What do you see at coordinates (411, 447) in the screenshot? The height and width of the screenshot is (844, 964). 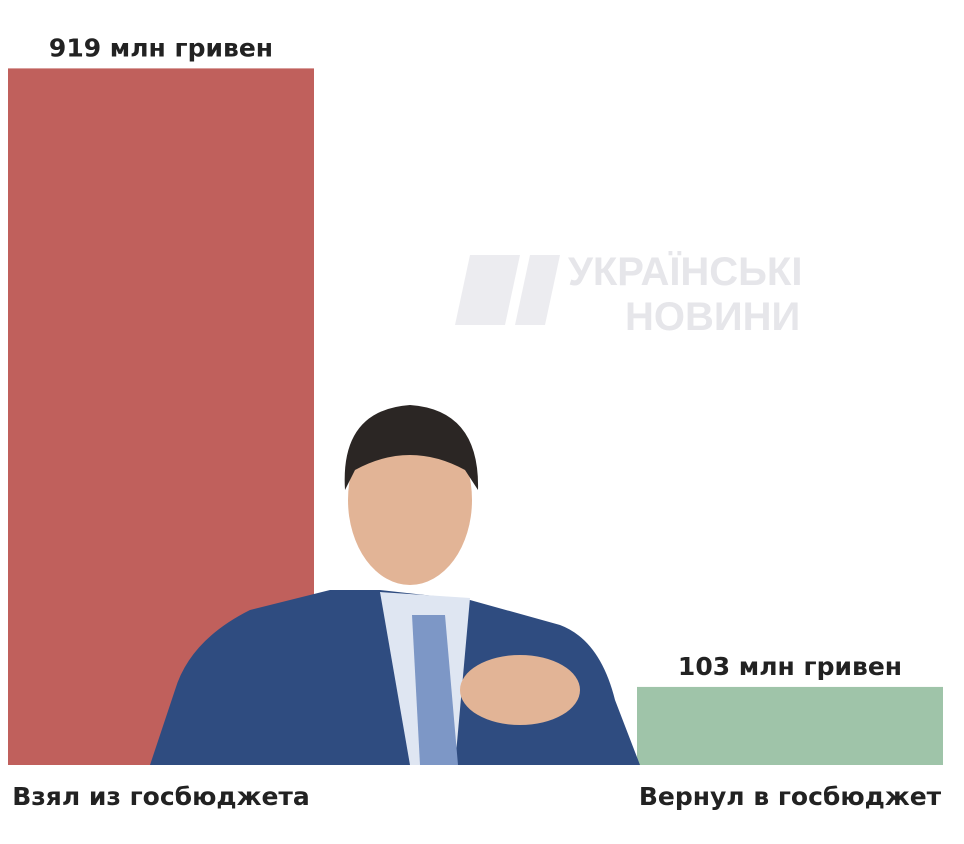 I see `hair` at bounding box center [411, 447].